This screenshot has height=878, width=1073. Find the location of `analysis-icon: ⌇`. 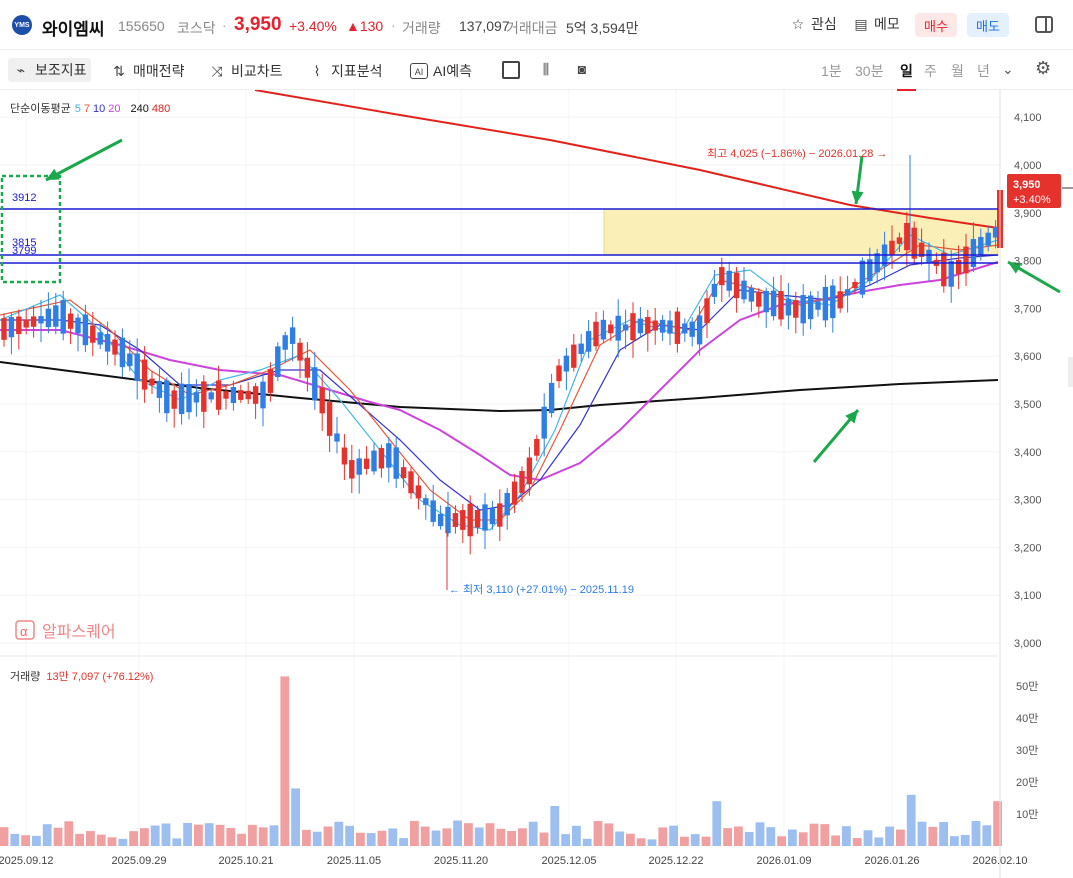

analysis-icon: ⌇ is located at coordinates (317, 71).